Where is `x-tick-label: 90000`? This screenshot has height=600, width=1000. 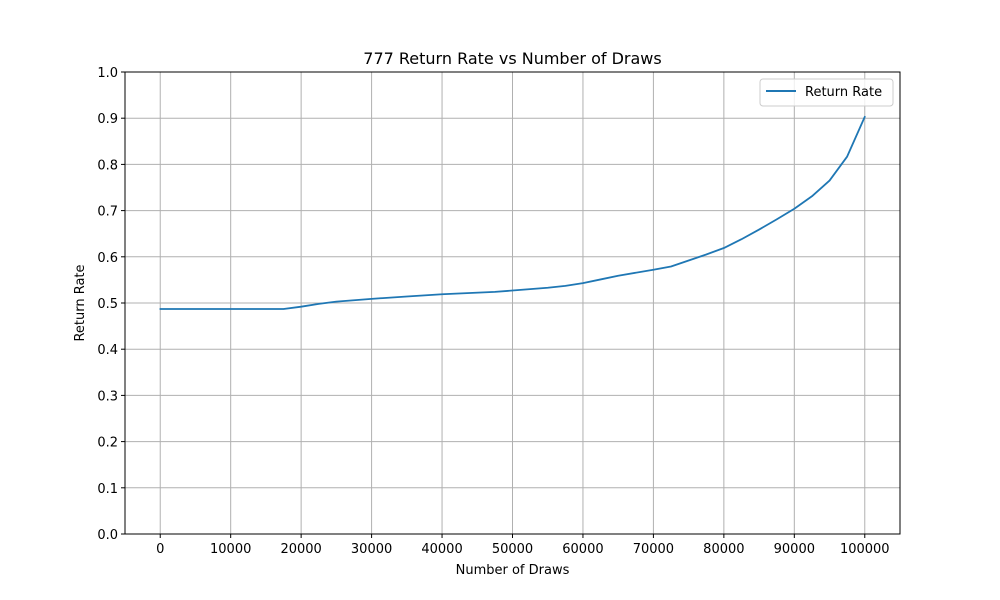 x-tick-label: 90000 is located at coordinates (794, 549).